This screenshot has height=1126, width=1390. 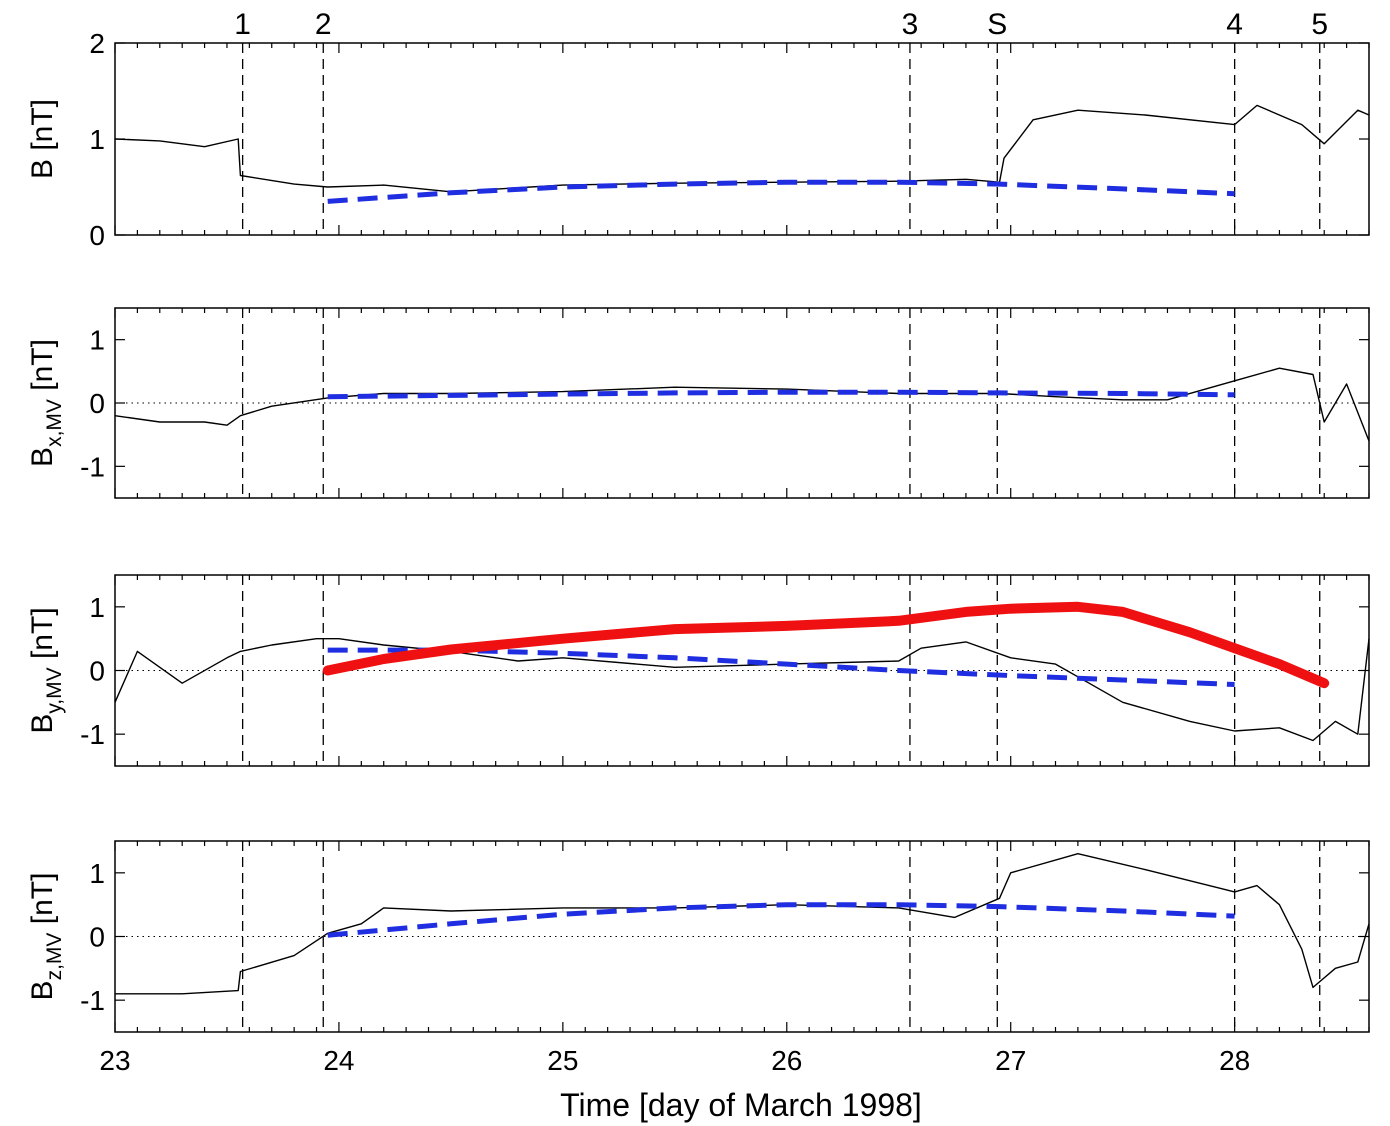 What do you see at coordinates (997, 24) in the screenshot?
I see `boundary-label: S` at bounding box center [997, 24].